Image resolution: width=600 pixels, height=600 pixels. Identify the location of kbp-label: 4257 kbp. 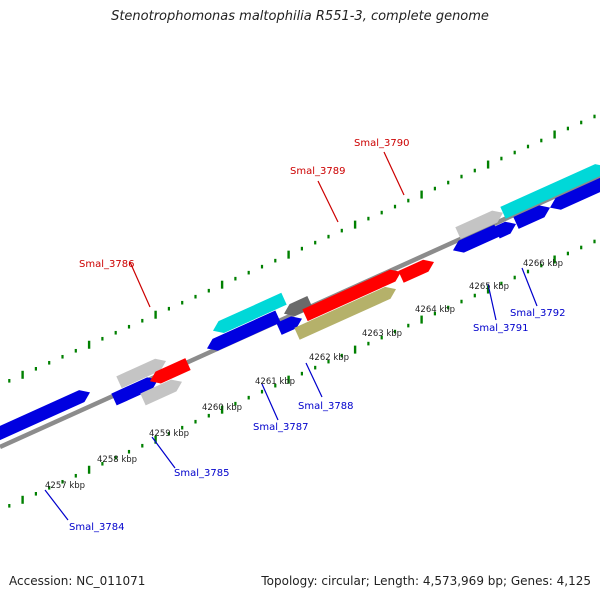
(65, 486).